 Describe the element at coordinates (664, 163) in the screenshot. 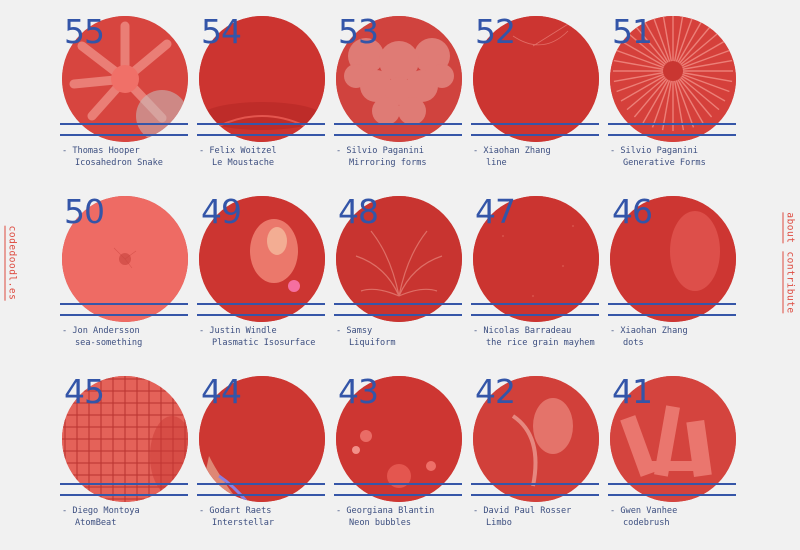

I see `doodle-title: Generative Forms` at that location.